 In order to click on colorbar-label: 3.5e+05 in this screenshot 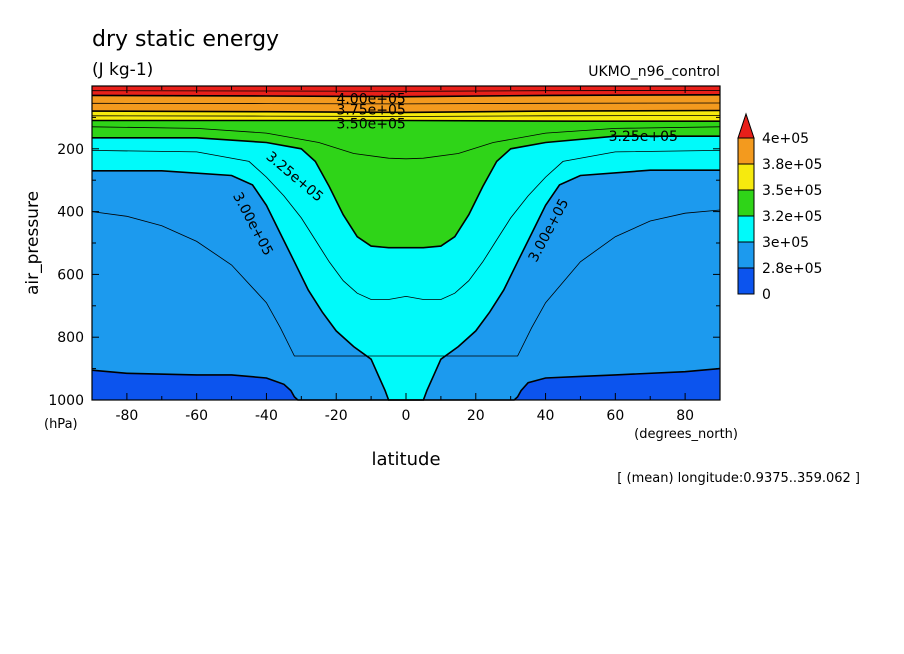, I will do `click(792, 191)`.